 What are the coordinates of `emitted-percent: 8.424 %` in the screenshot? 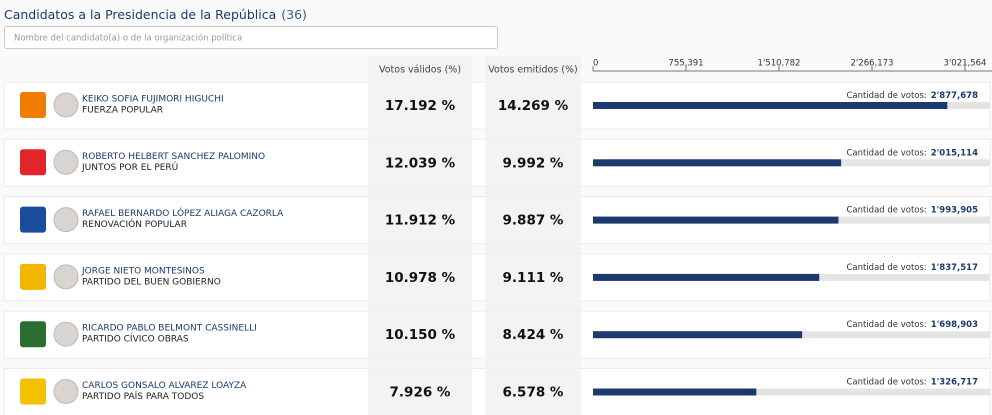 It's located at (533, 335).